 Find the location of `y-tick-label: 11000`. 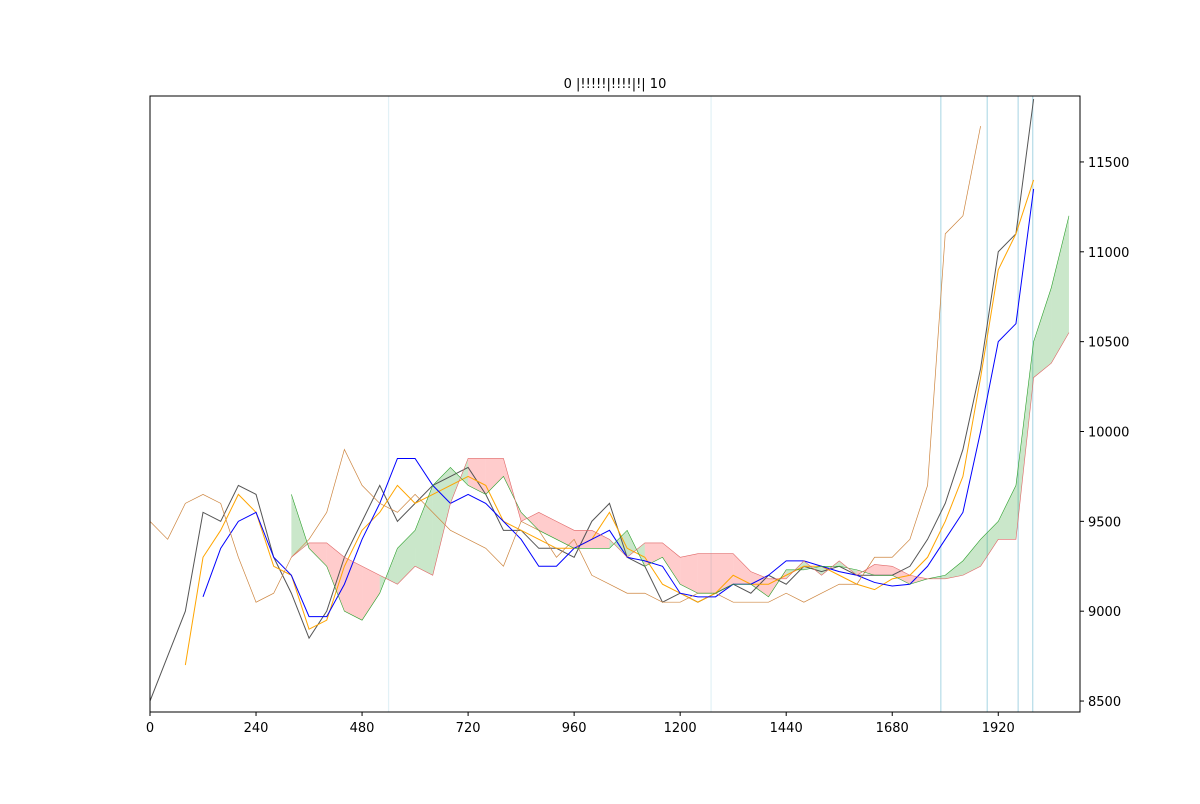

y-tick-label: 11000 is located at coordinates (1108, 253).